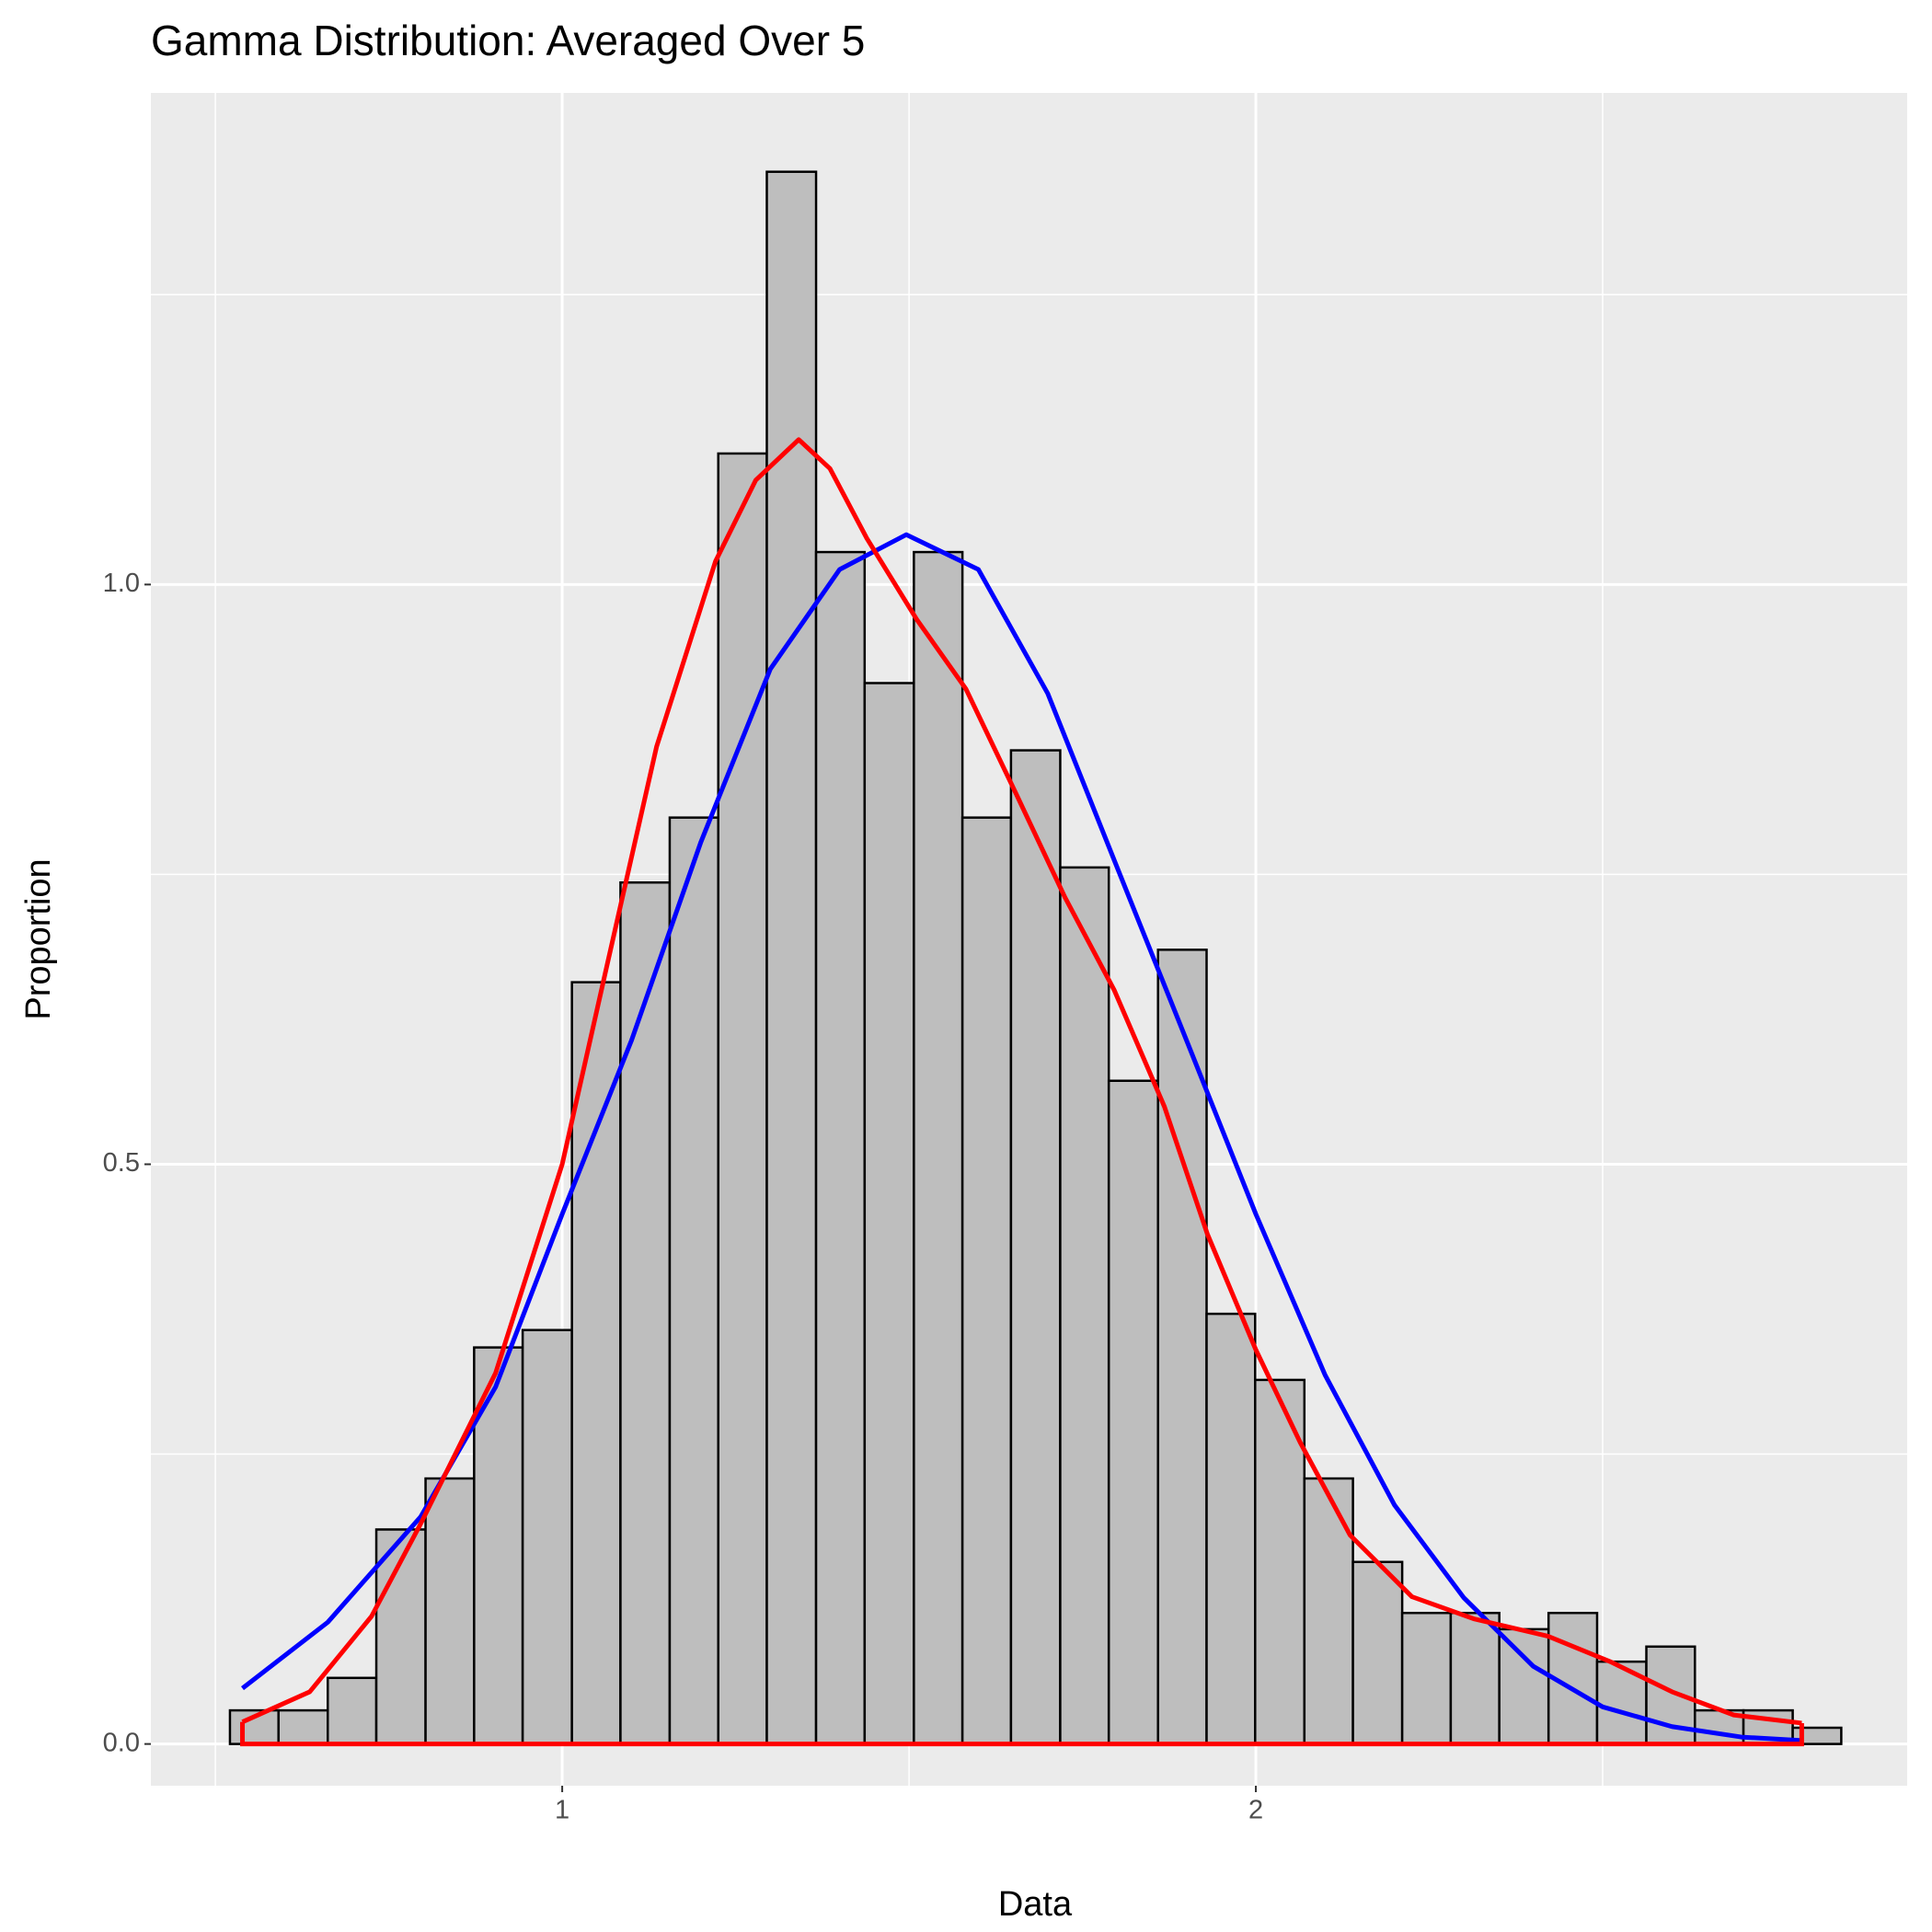 The image size is (1932, 1932). What do you see at coordinates (1035, 1905) in the screenshot?
I see `x-axis-label: Data` at bounding box center [1035, 1905].